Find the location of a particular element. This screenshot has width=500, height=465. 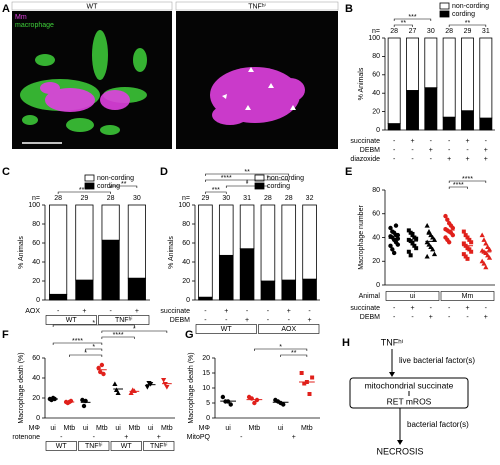

row-label: diazoxide is located at coordinates (365, 159).